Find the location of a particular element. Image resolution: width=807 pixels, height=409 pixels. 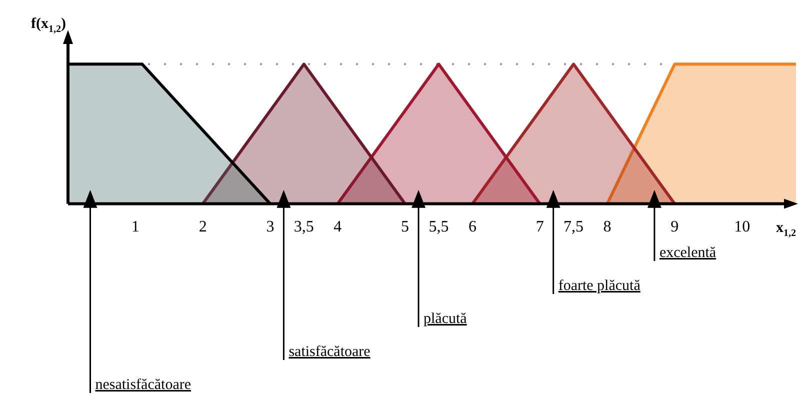

text: plăcută is located at coordinates (446, 319).